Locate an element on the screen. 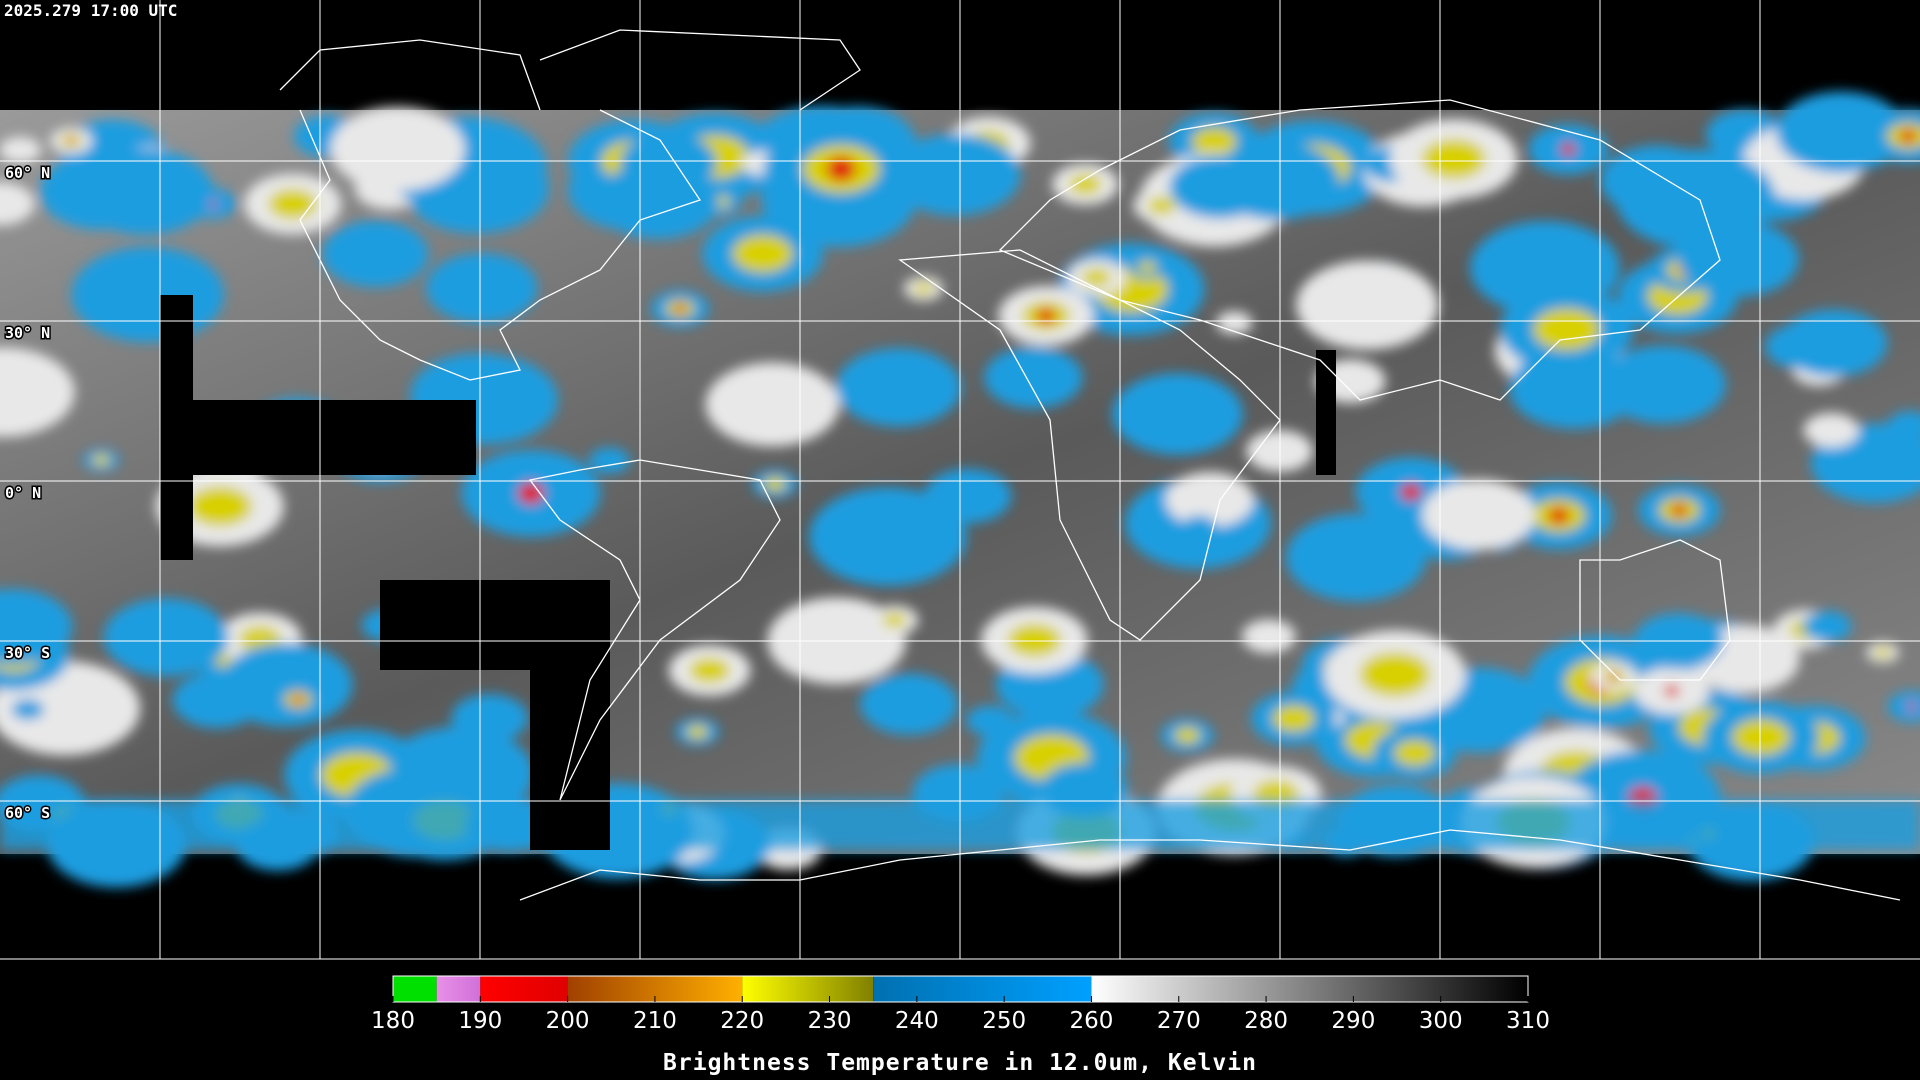 The width and height of the screenshot is (1920, 1080). latitude-label: 0° N is located at coordinates (23, 493).